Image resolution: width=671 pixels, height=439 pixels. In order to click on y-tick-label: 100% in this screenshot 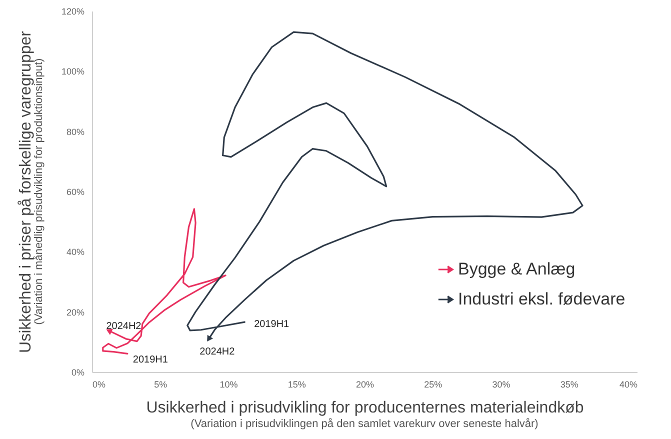, I will do `click(72, 71)`.